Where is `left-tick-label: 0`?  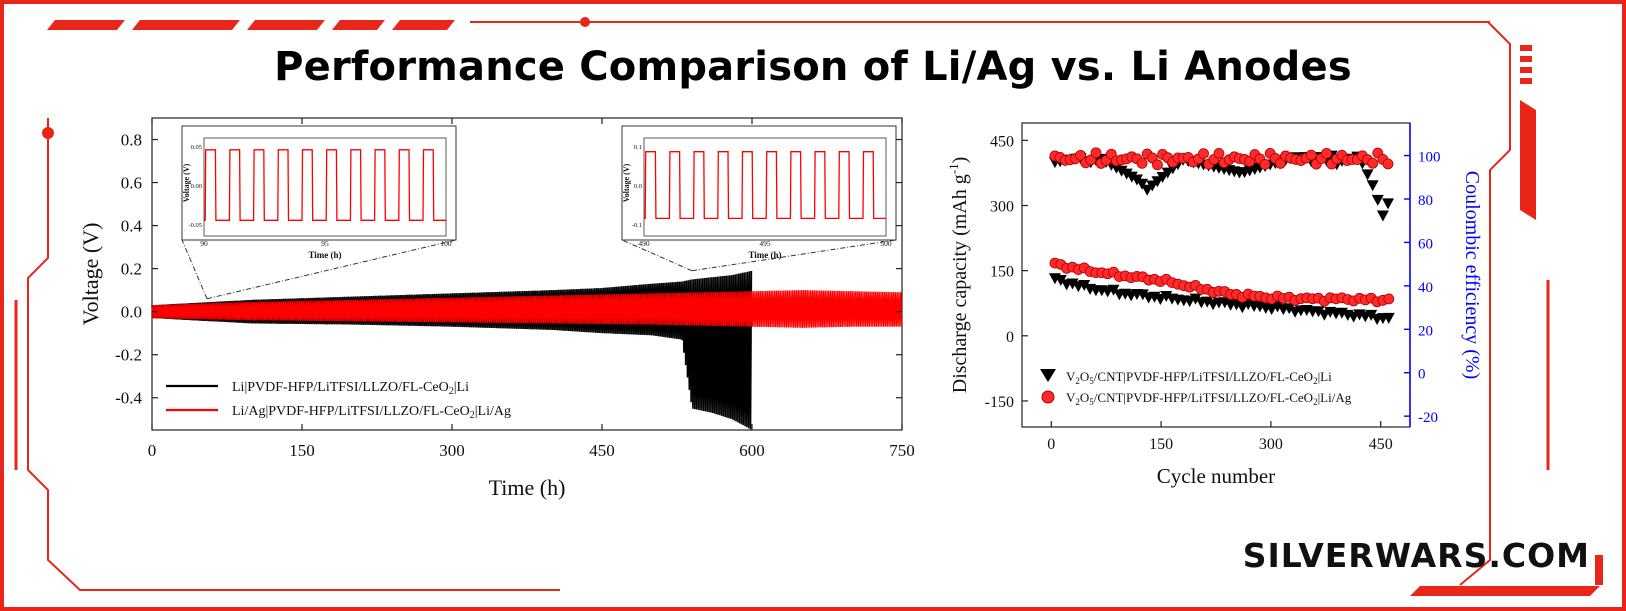
left-tick-label: 0 is located at coordinates (1010, 337).